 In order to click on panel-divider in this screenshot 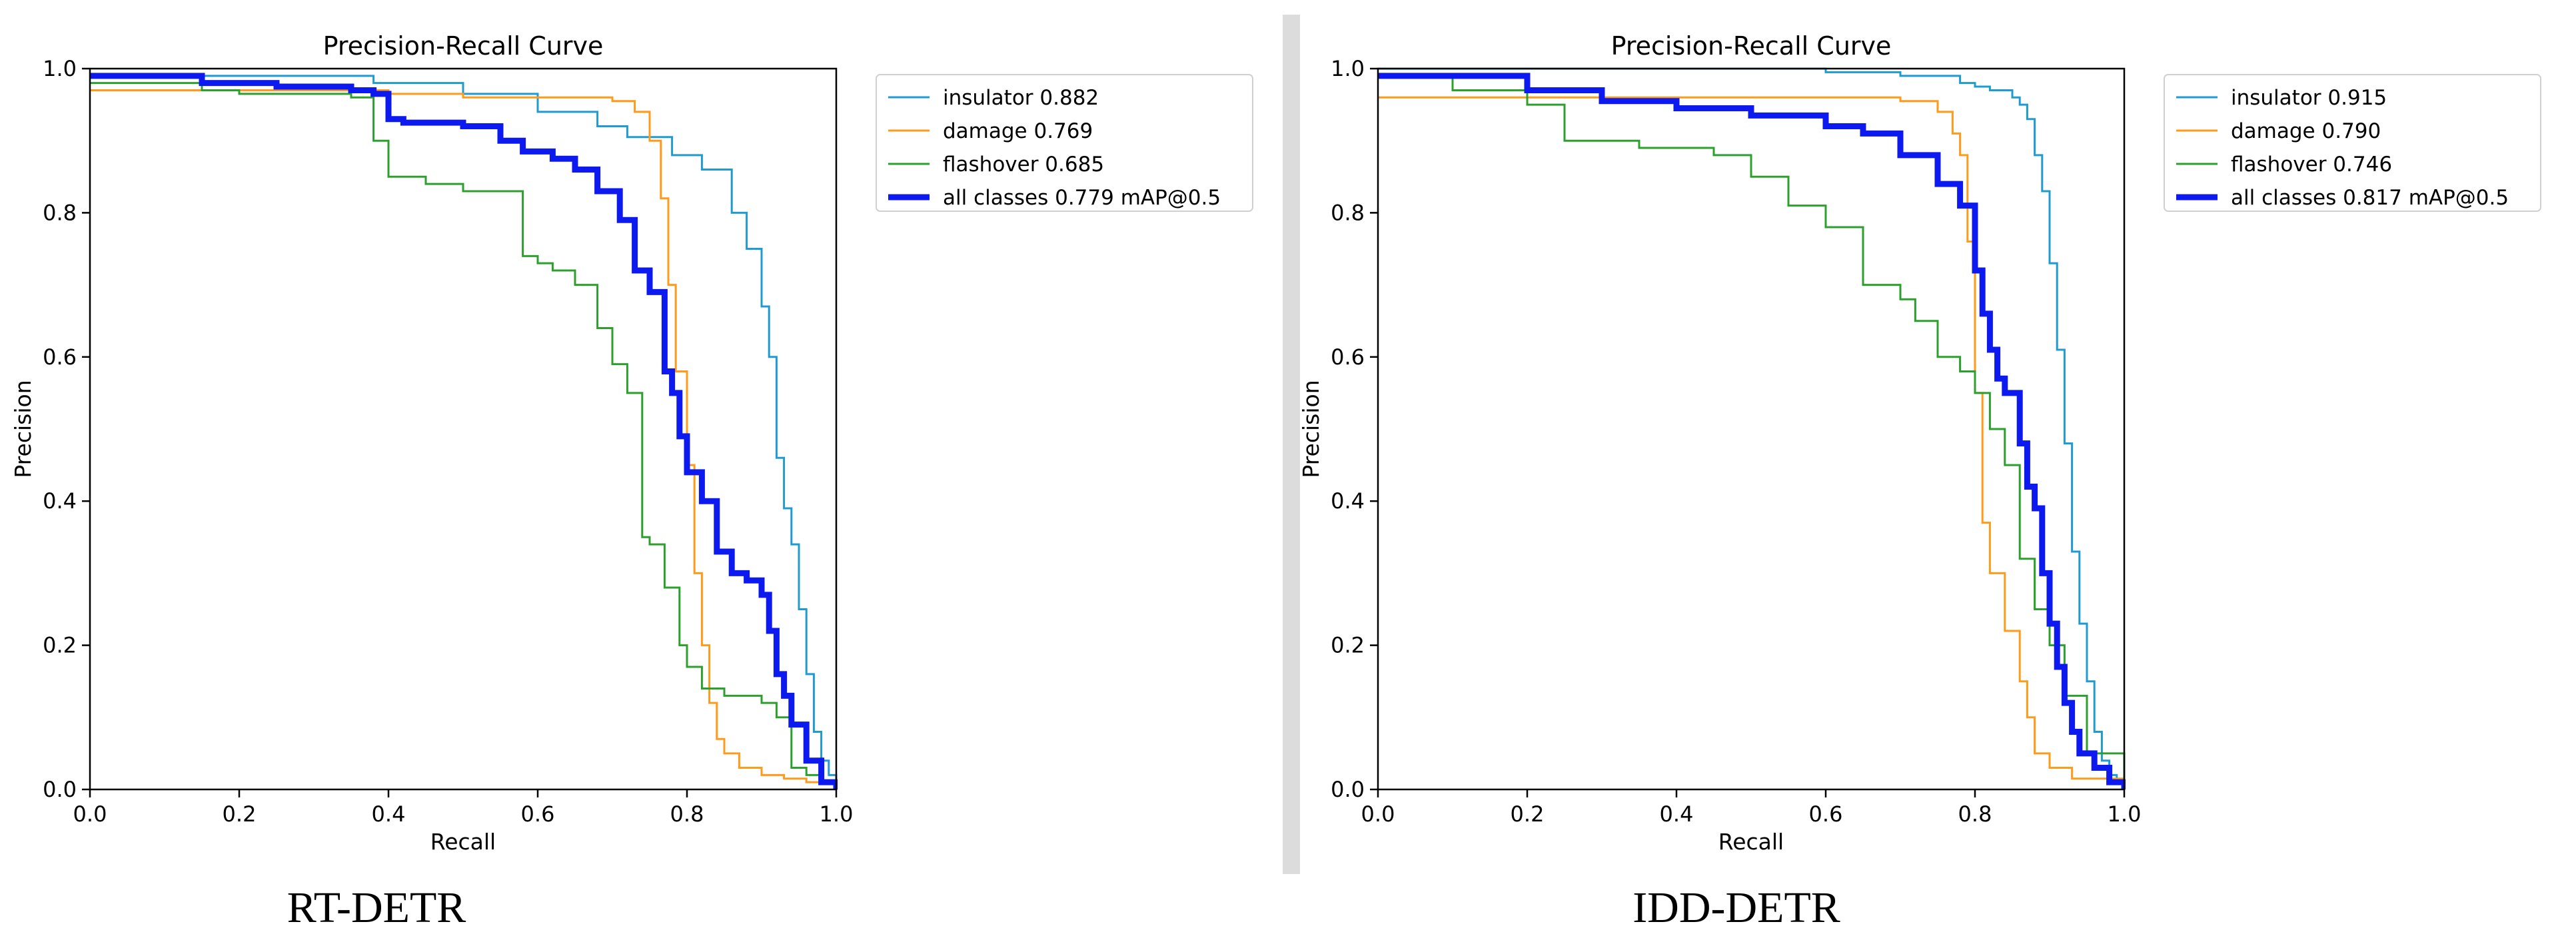, I will do `click(1291, 445)`.